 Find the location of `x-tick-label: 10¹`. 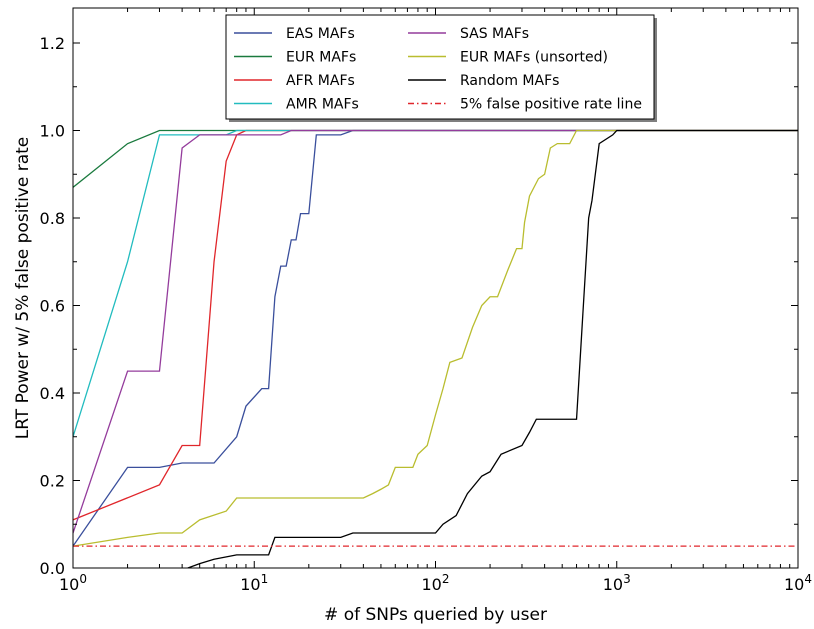

x-tick-label: 10¹ is located at coordinates (254, 583).